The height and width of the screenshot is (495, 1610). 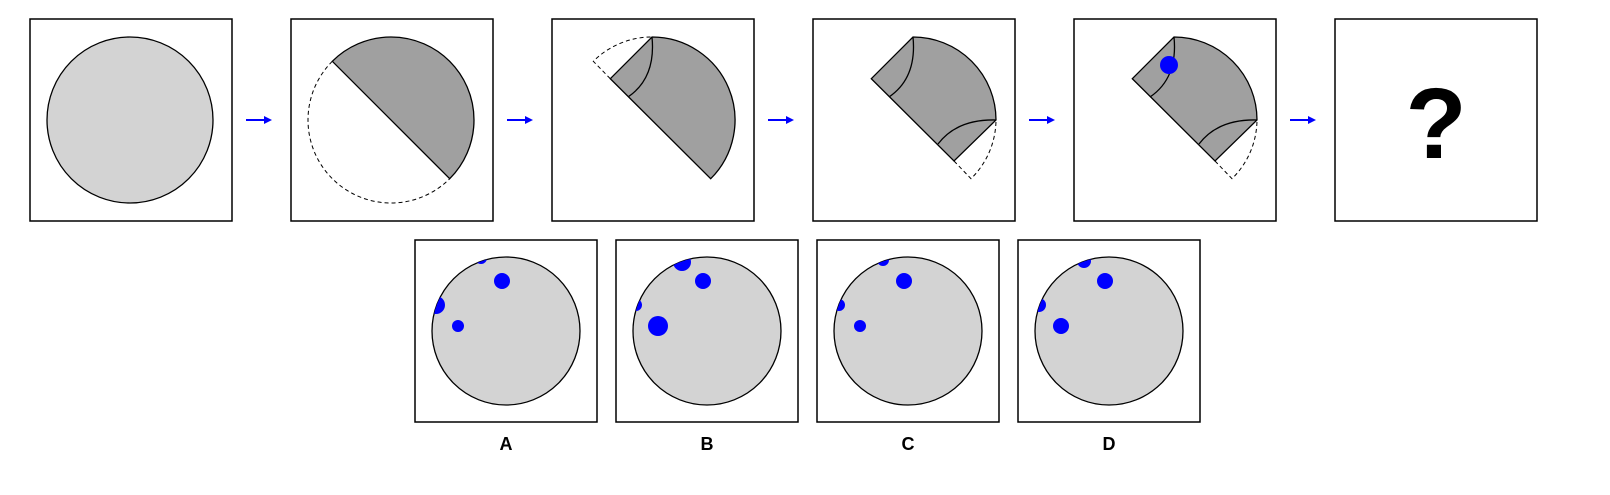 I want to click on panel-eighth-fold, so click(x=914, y=120).